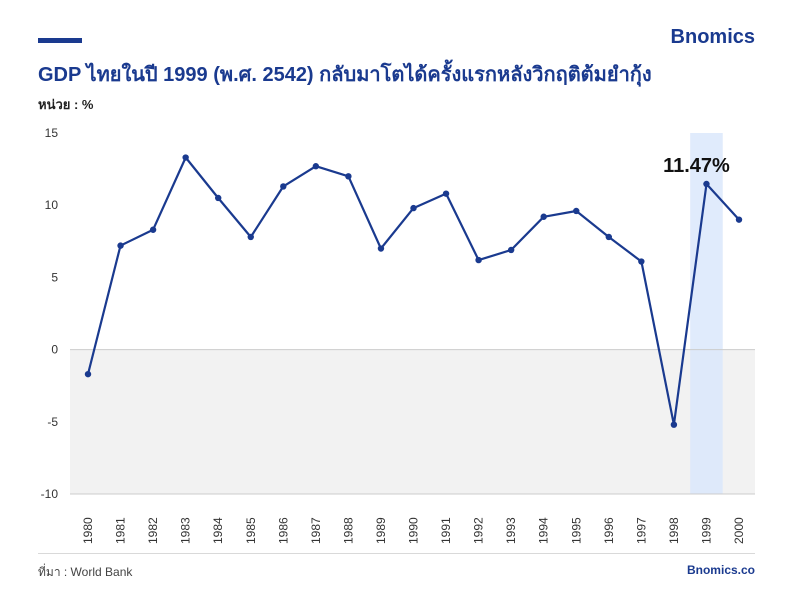 The height and width of the screenshot is (599, 795). What do you see at coordinates (52, 133) in the screenshot?
I see `y-tick-label: 15` at bounding box center [52, 133].